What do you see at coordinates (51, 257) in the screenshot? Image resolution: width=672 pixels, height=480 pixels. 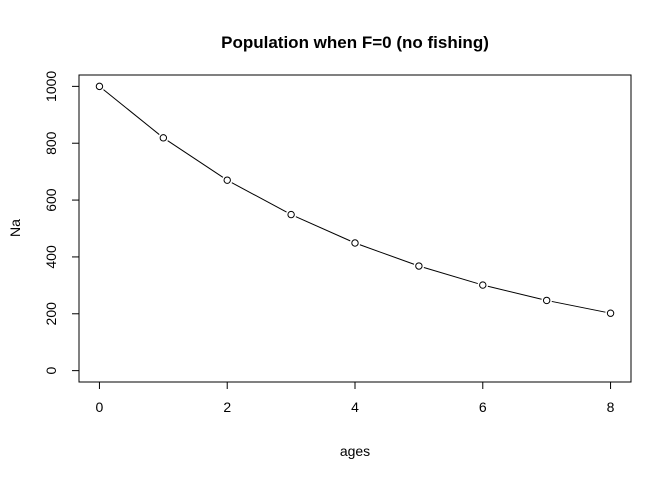 I see `y-tick-label: 400` at bounding box center [51, 257].